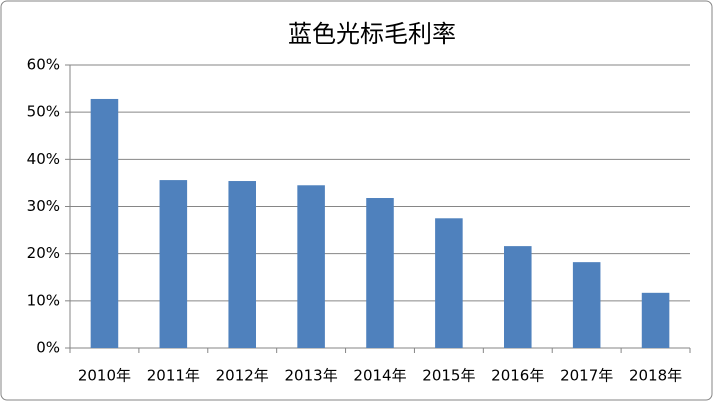 The width and height of the screenshot is (714, 402). I want to click on y-tick-label: 50%, so click(43, 112).